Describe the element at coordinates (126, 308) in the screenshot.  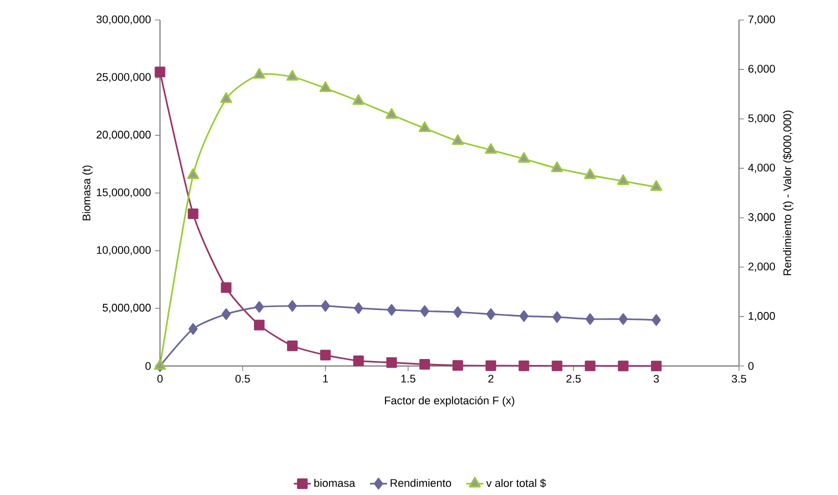
I see `y-tick-label: 5,000,000` at that location.